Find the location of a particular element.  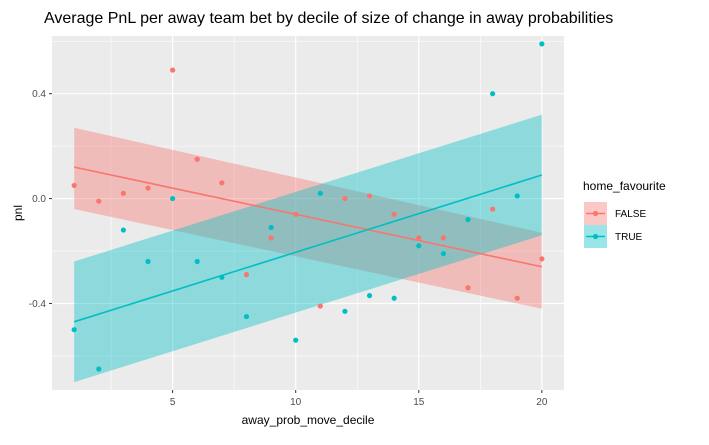

x-axis-title: away_prob_move_decile is located at coordinates (308, 420).